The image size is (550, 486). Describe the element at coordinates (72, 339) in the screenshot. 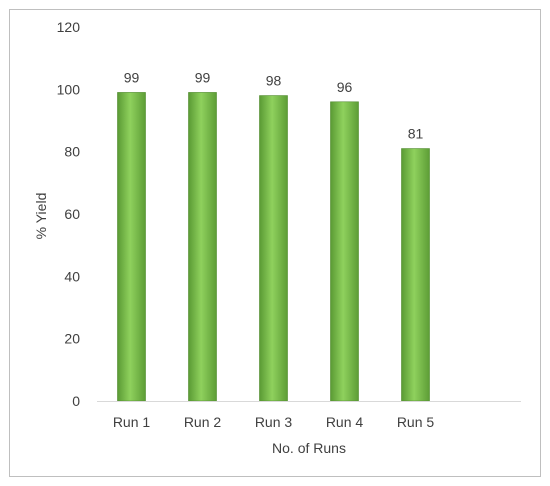

I see `y-tick-label: 20` at that location.